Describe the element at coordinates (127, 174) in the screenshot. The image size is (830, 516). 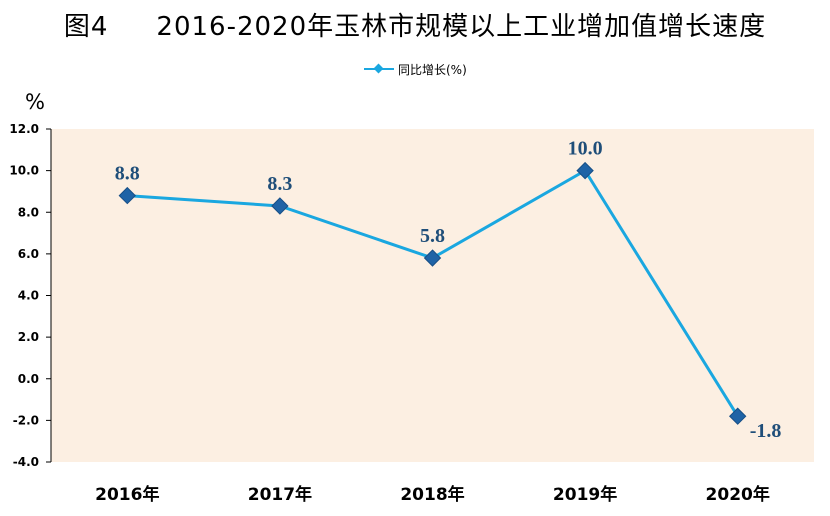
I see `data-label: 8.8` at that location.